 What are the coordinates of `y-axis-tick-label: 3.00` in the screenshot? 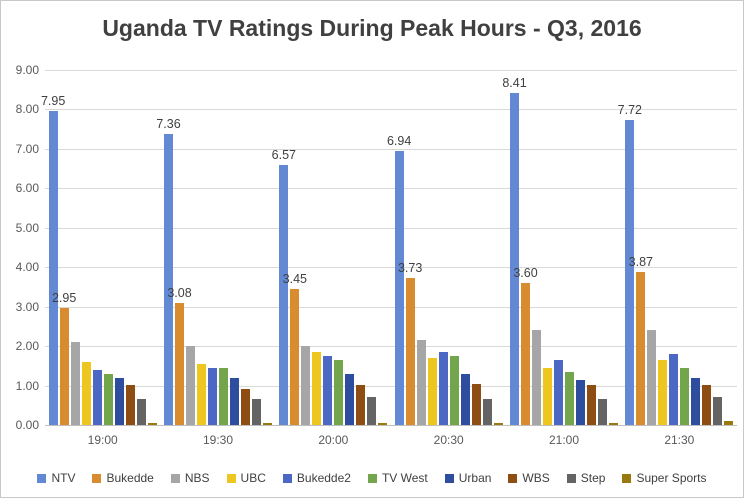 It's located at (27, 306).